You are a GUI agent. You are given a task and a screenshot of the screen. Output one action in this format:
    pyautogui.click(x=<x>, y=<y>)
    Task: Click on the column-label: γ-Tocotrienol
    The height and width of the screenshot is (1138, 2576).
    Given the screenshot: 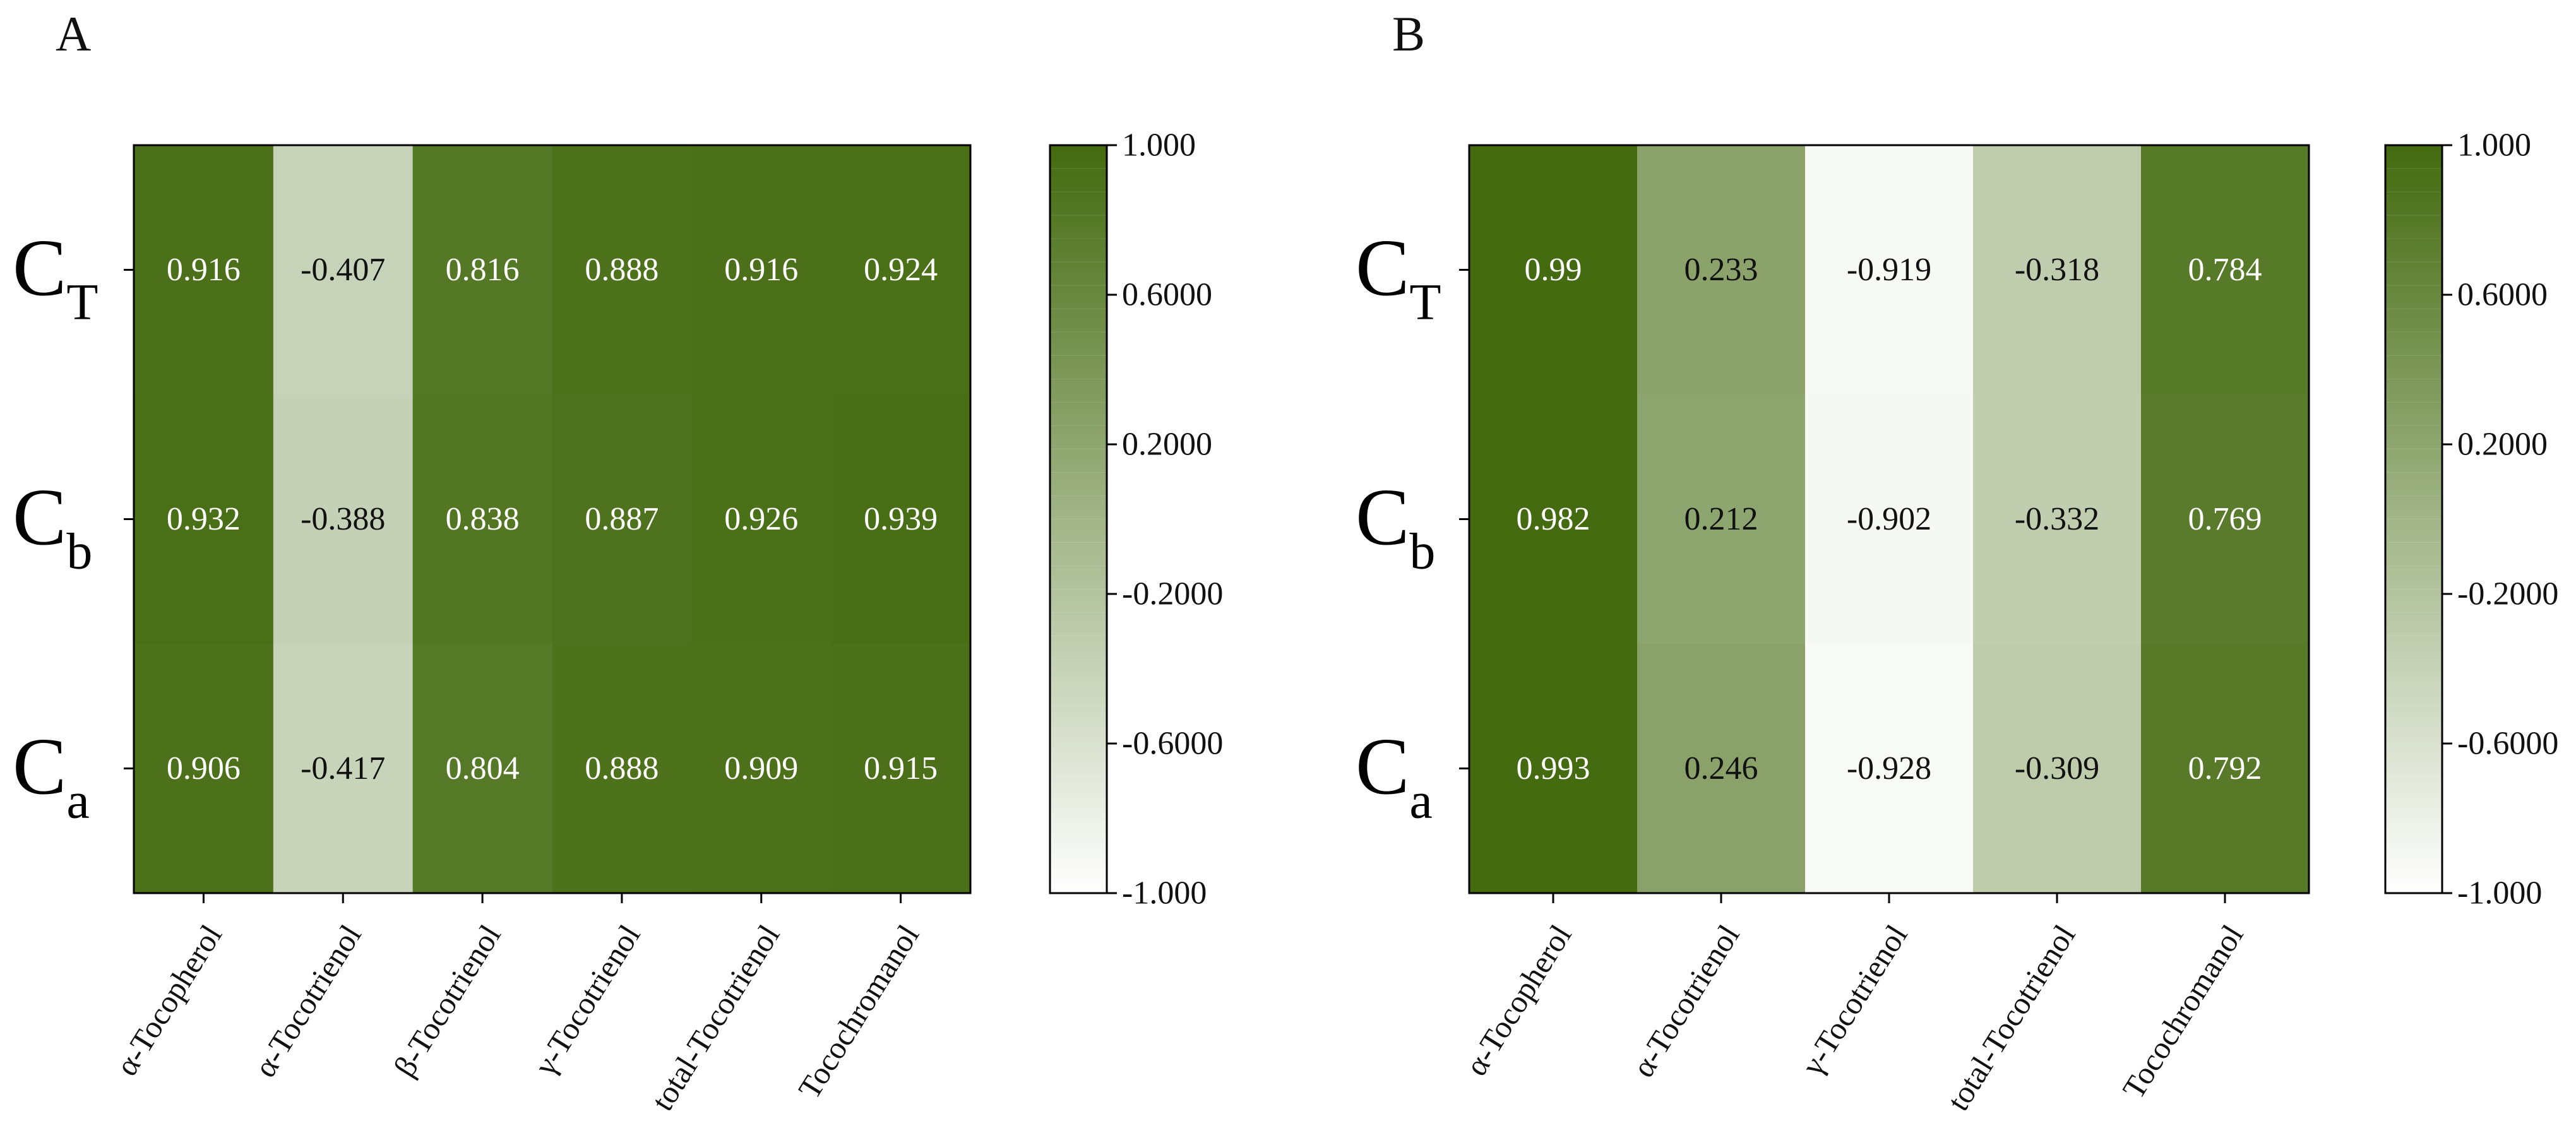 What is the action you would take?
    pyautogui.click(x=587, y=999)
    